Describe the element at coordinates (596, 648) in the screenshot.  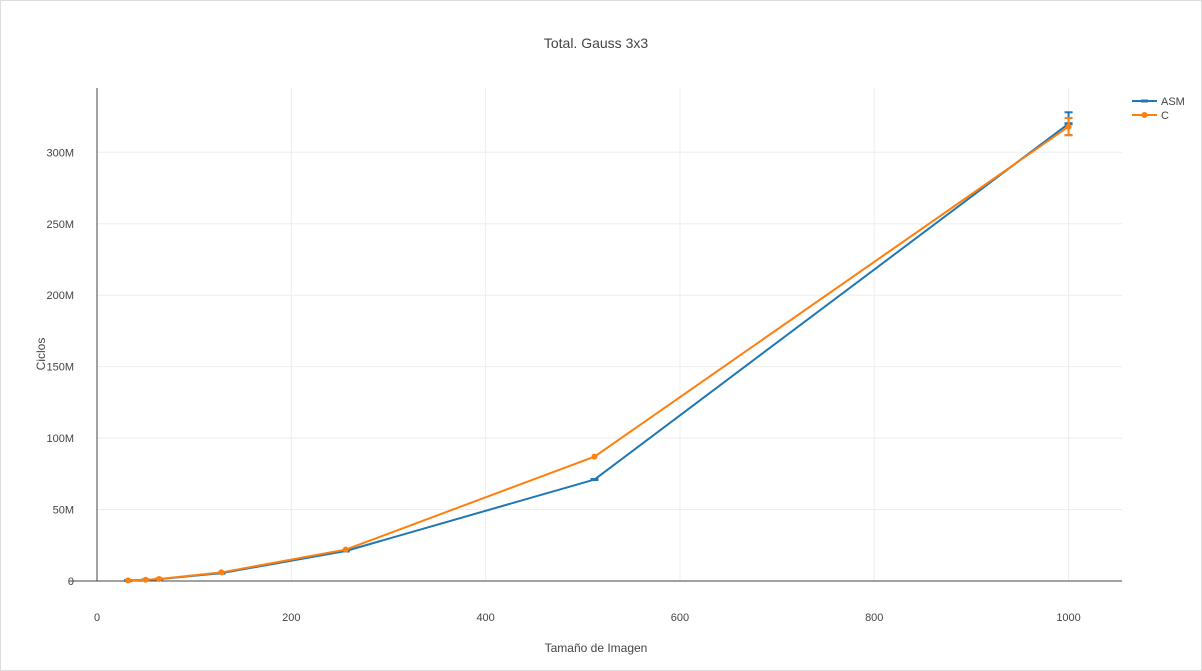
I see `x-axis-title: Tamaño de Imagen` at that location.